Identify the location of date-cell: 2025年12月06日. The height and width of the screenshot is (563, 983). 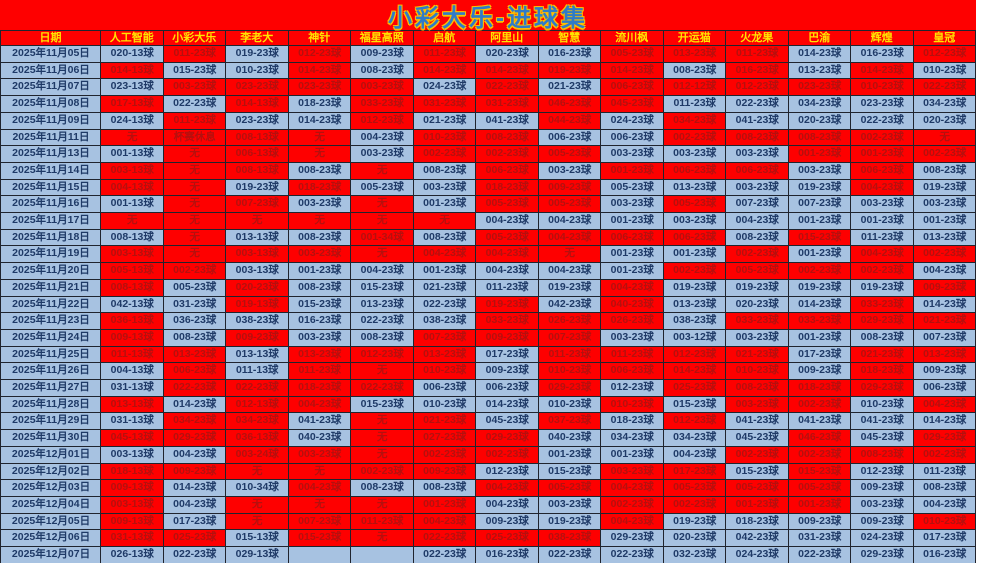
(51, 539).